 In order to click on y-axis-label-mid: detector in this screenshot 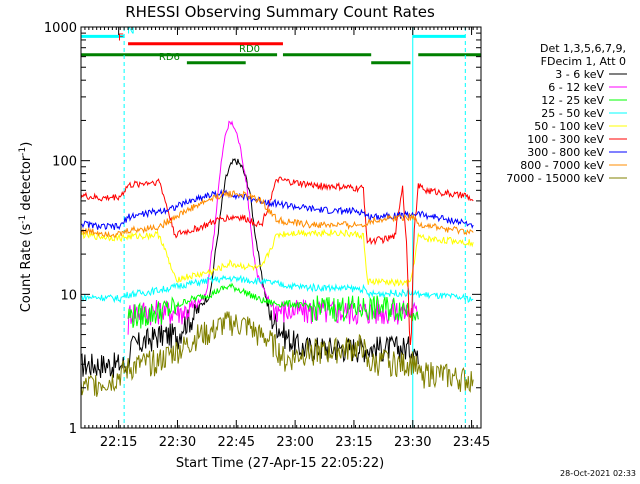, I will do `click(26, 185)`.